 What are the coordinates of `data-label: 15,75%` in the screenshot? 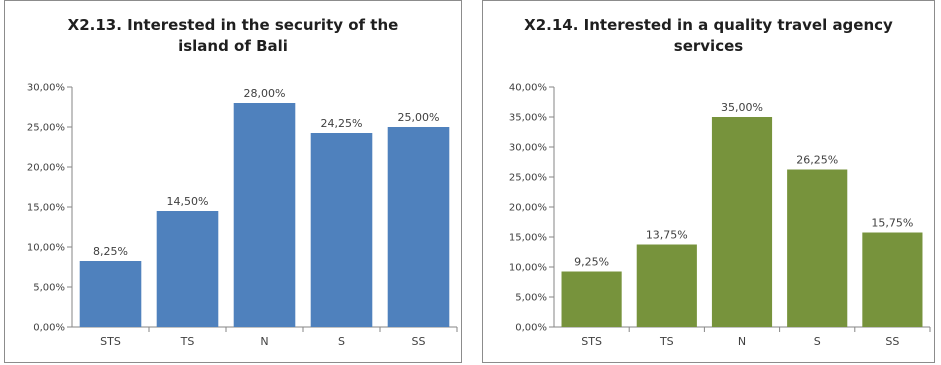 It's located at (892, 223).